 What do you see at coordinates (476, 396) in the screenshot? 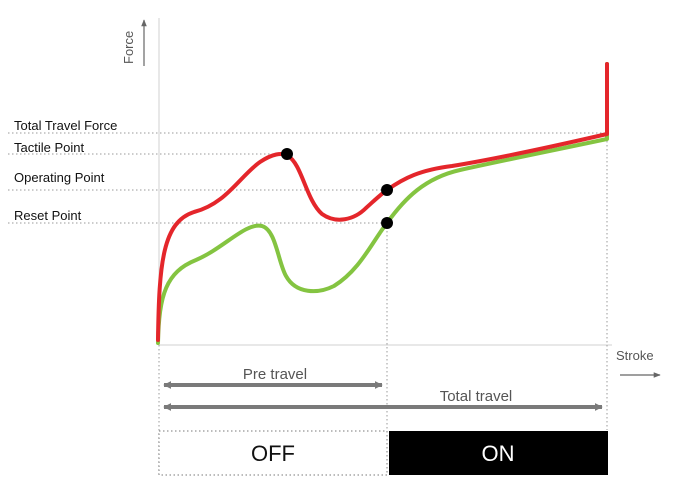
I see `total-travel-label: Total travel` at bounding box center [476, 396].